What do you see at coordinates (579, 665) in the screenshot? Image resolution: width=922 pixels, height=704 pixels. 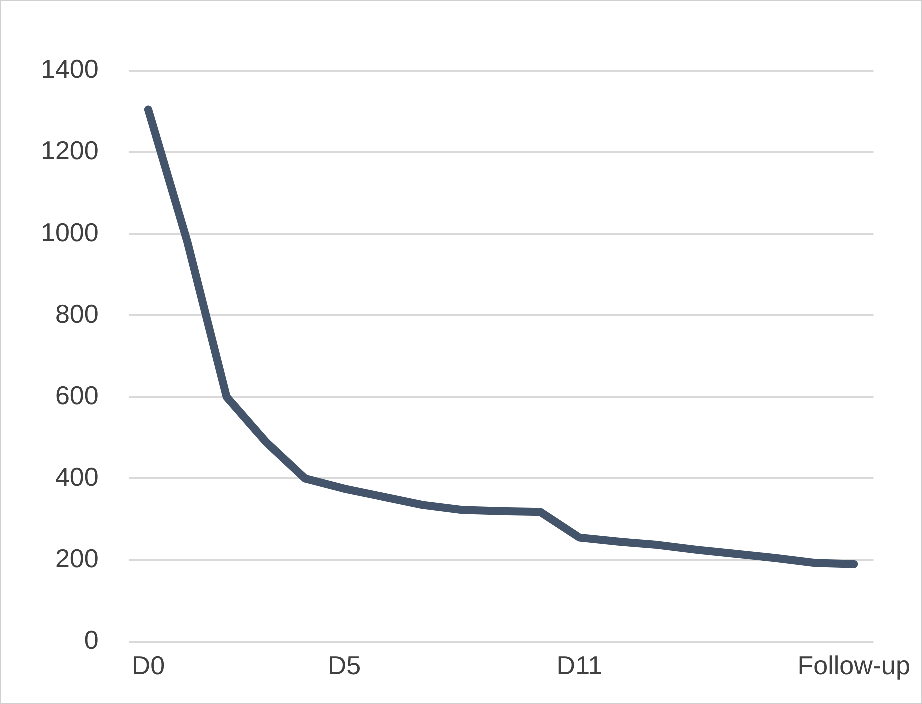 I see `x-tick-label: D11` at bounding box center [579, 665].